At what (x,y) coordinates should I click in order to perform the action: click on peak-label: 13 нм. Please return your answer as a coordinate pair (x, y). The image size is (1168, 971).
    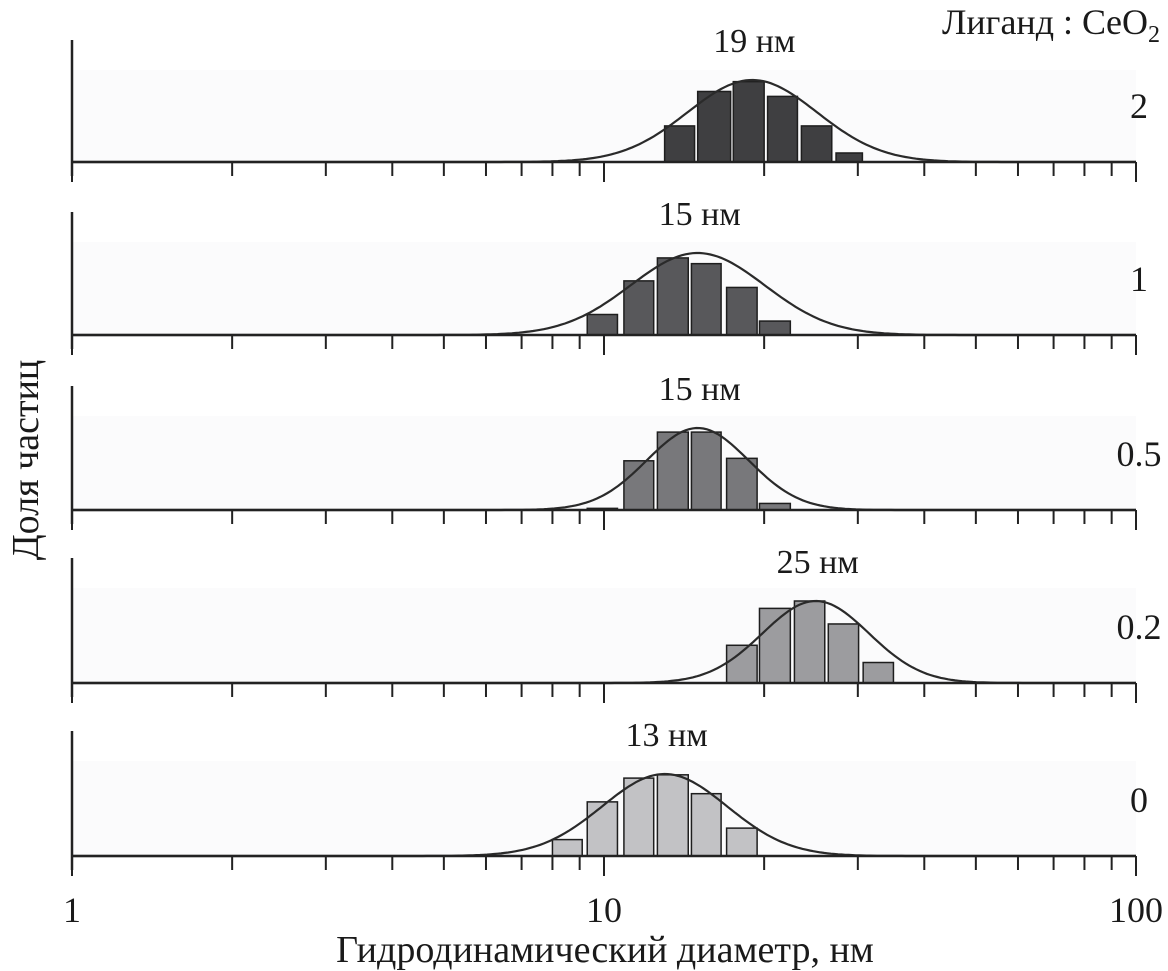
    Looking at the image, I should click on (667, 735).